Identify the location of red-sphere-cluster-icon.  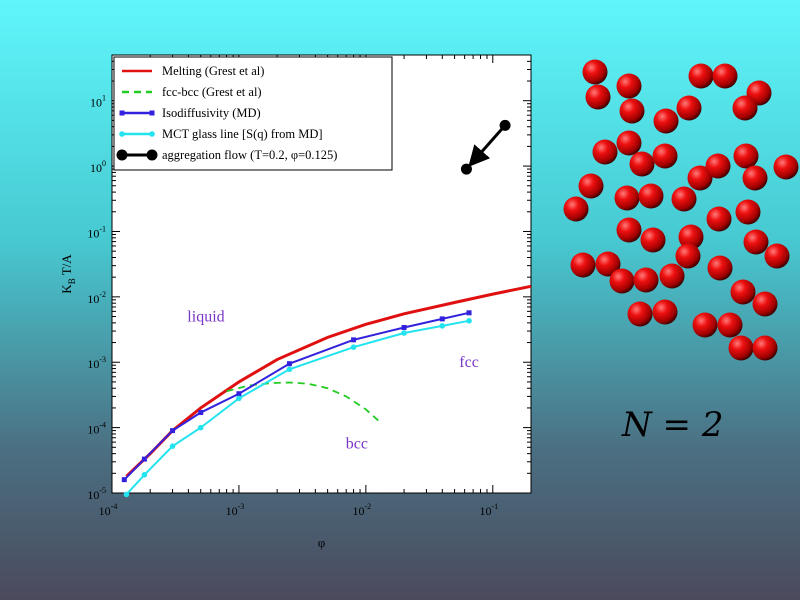
(681, 210).